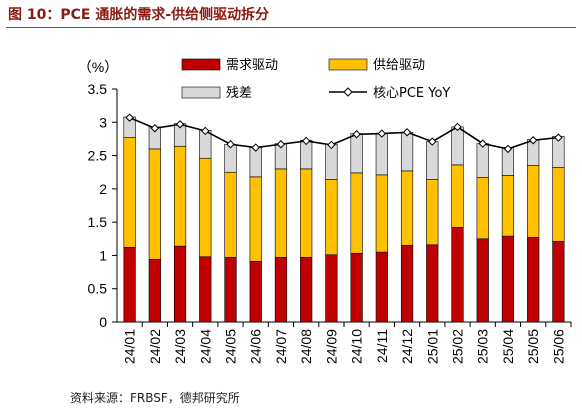  Describe the element at coordinates (281, 346) in the screenshot. I see `x-tick-label: 24/07` at that location.